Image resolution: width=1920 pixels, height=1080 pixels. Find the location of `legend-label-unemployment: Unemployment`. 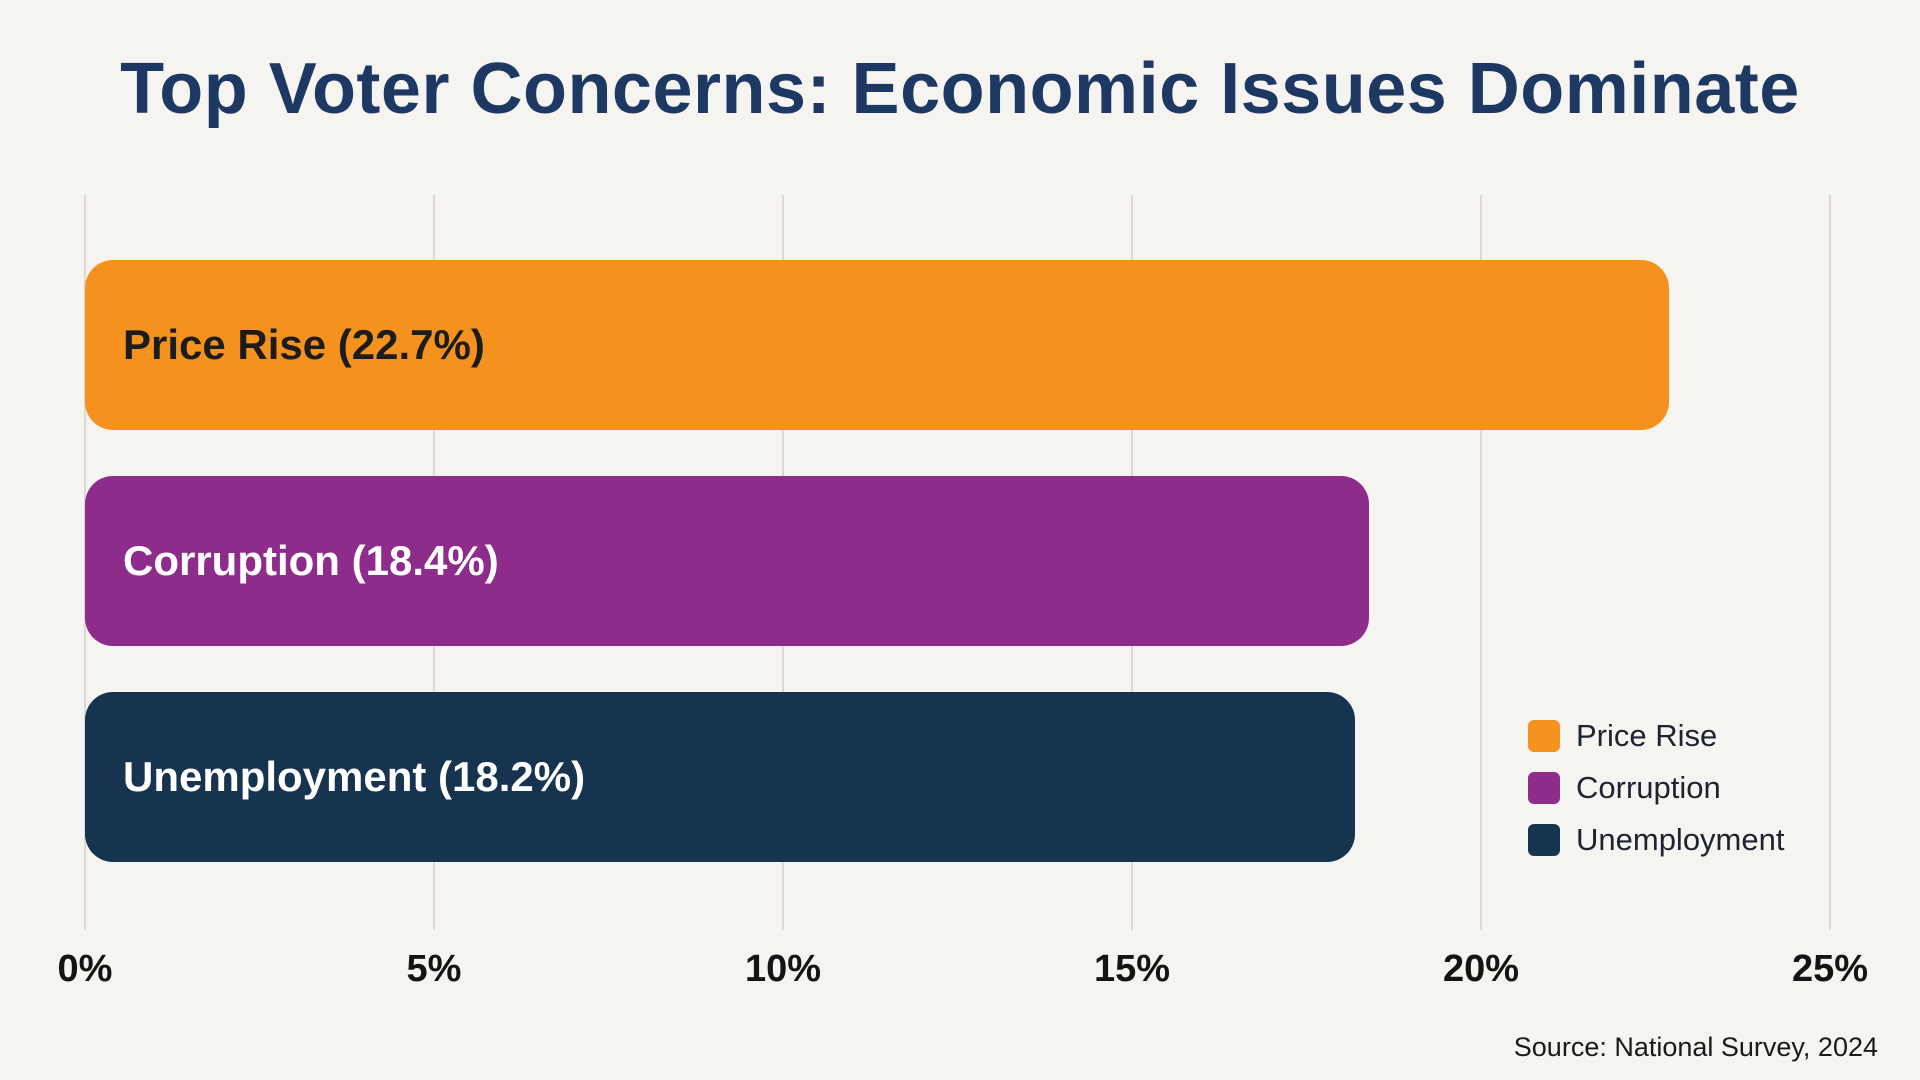

legend-label-unemployment: Unemployment is located at coordinates (1680, 839).